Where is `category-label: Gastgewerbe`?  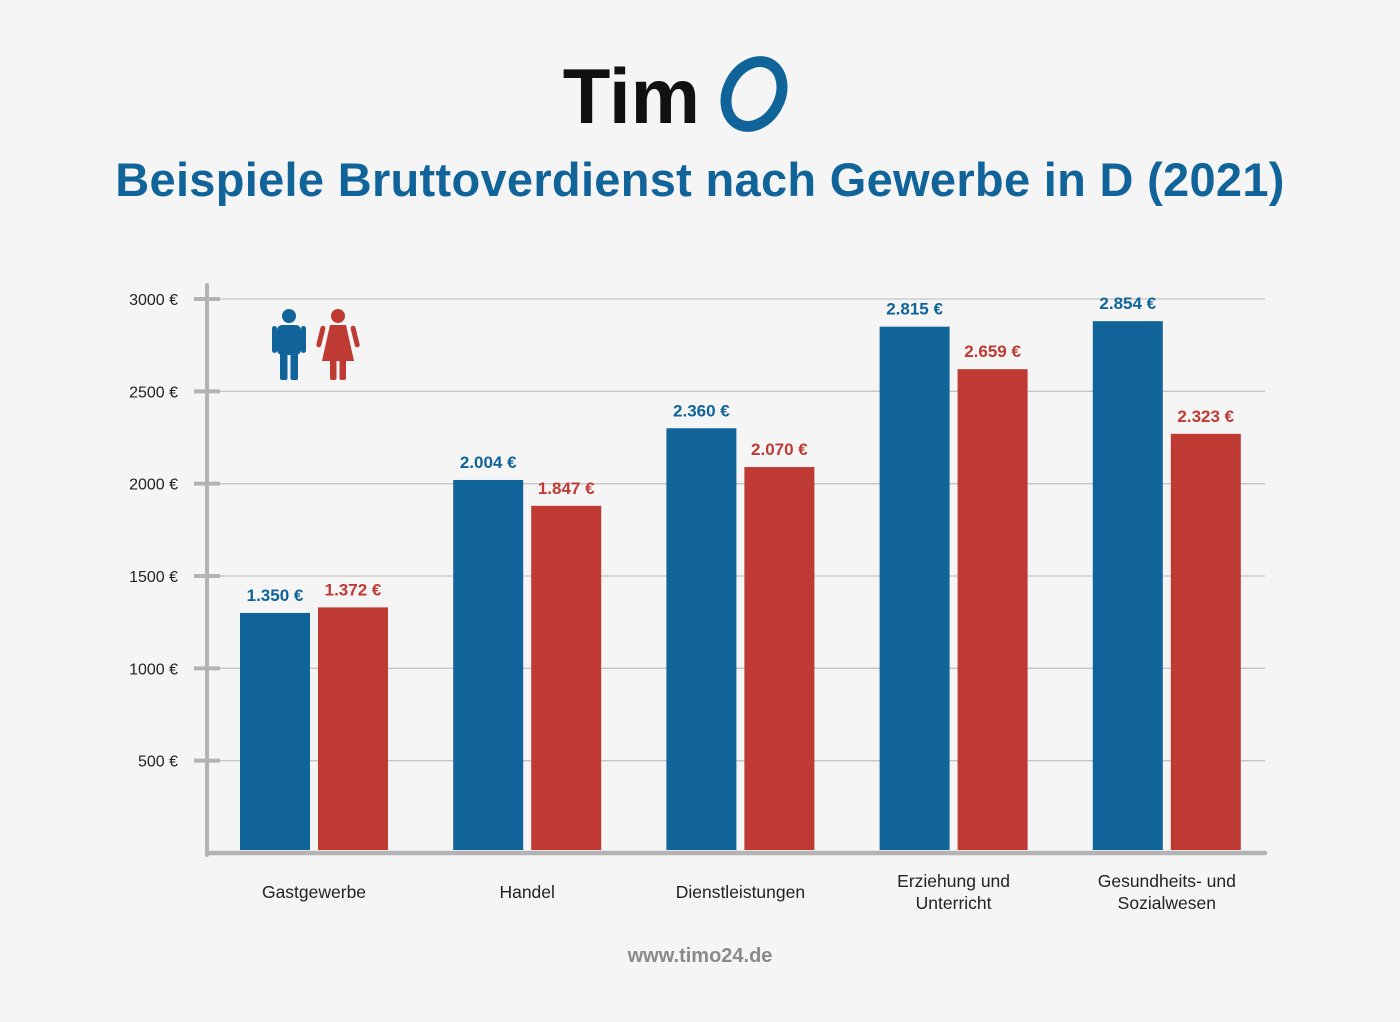
category-label: Gastgewerbe is located at coordinates (314, 892).